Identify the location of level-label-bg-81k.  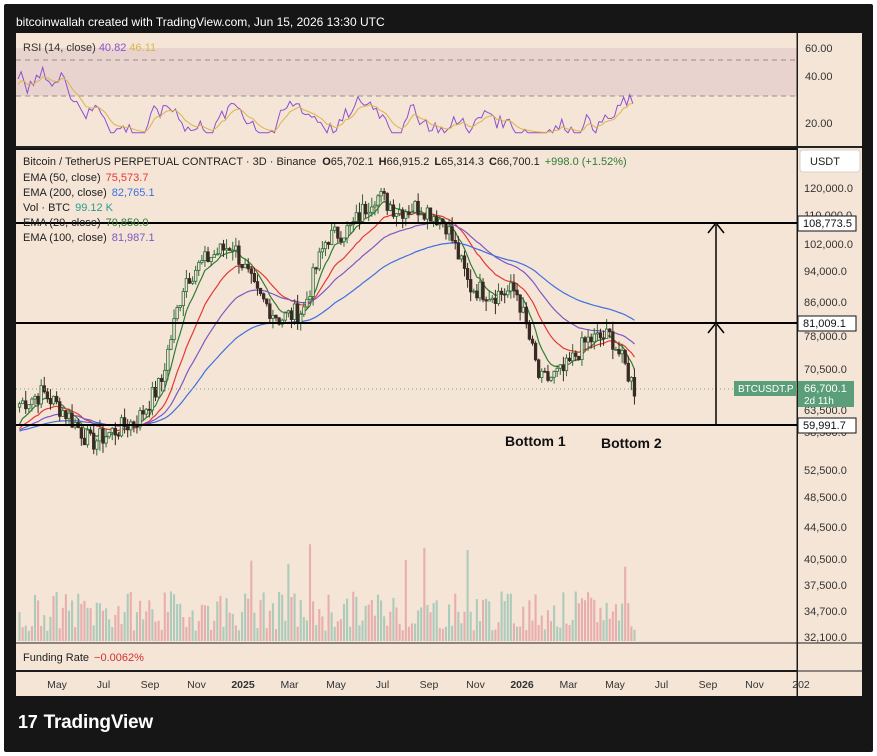
(827, 323).